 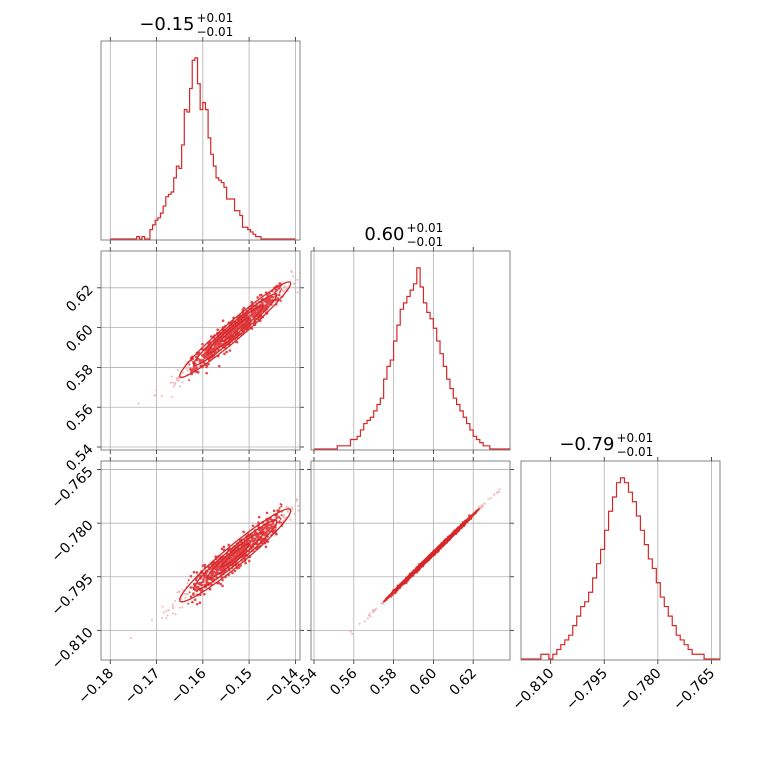 What do you see at coordinates (534, 690) in the screenshot?
I see `x-tick-label: −0.810` at bounding box center [534, 690].